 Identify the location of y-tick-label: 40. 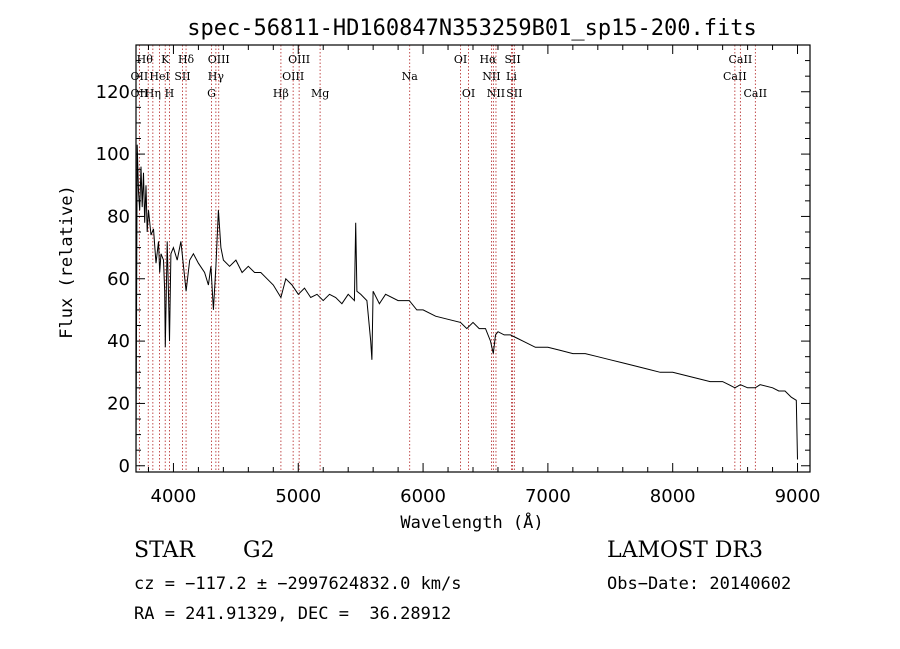
(118, 341).